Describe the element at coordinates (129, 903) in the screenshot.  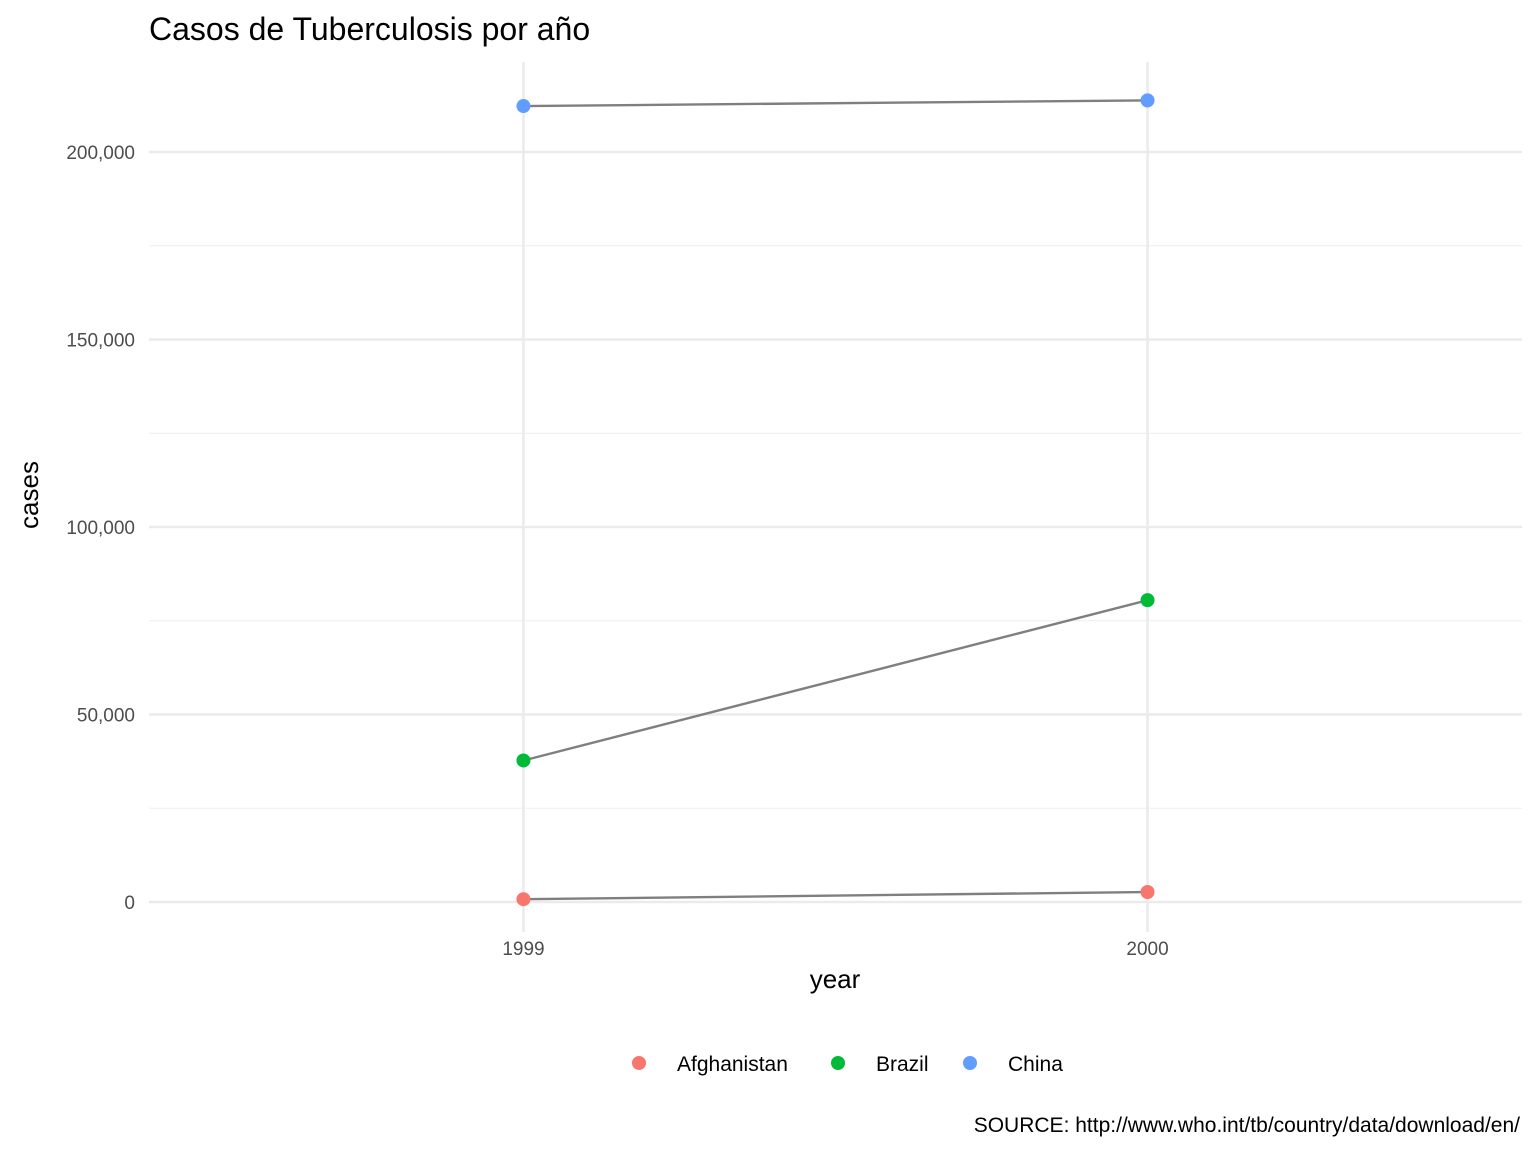
I see `y-tick-label: 0` at that location.